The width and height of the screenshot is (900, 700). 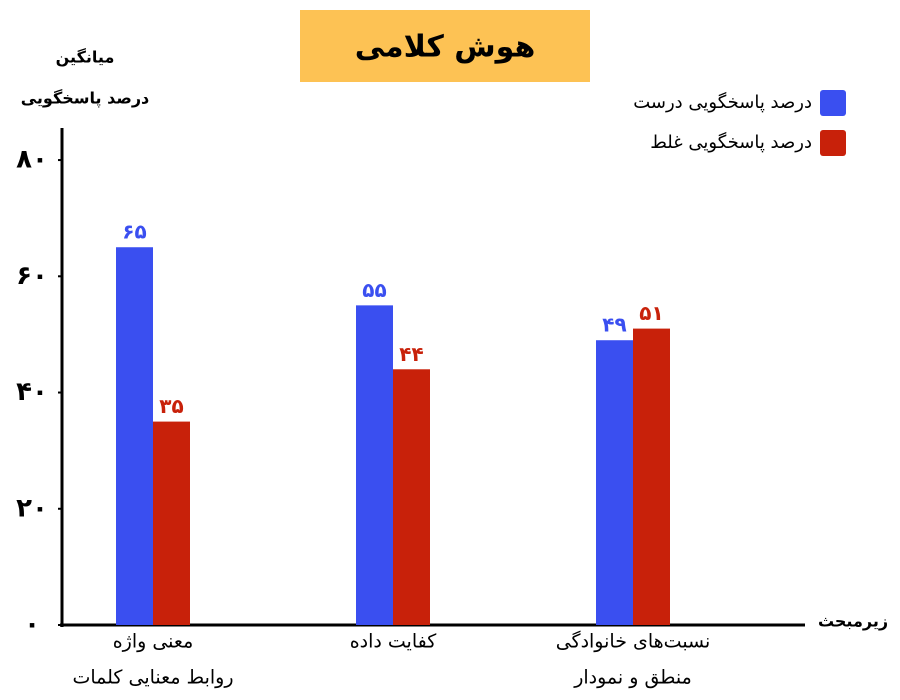 I want to click on data-label: ۵۱, so click(x=651, y=313).